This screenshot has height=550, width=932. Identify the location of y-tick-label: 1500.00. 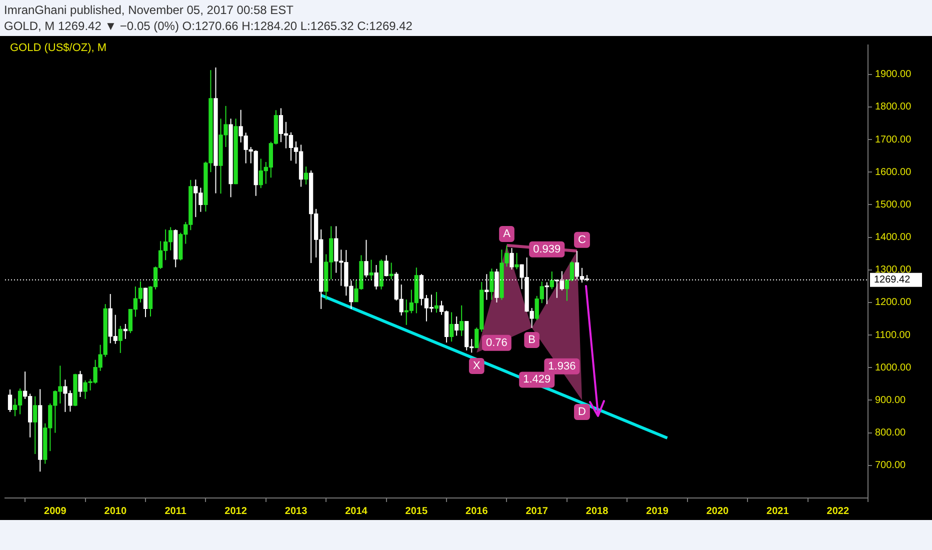
(893, 204).